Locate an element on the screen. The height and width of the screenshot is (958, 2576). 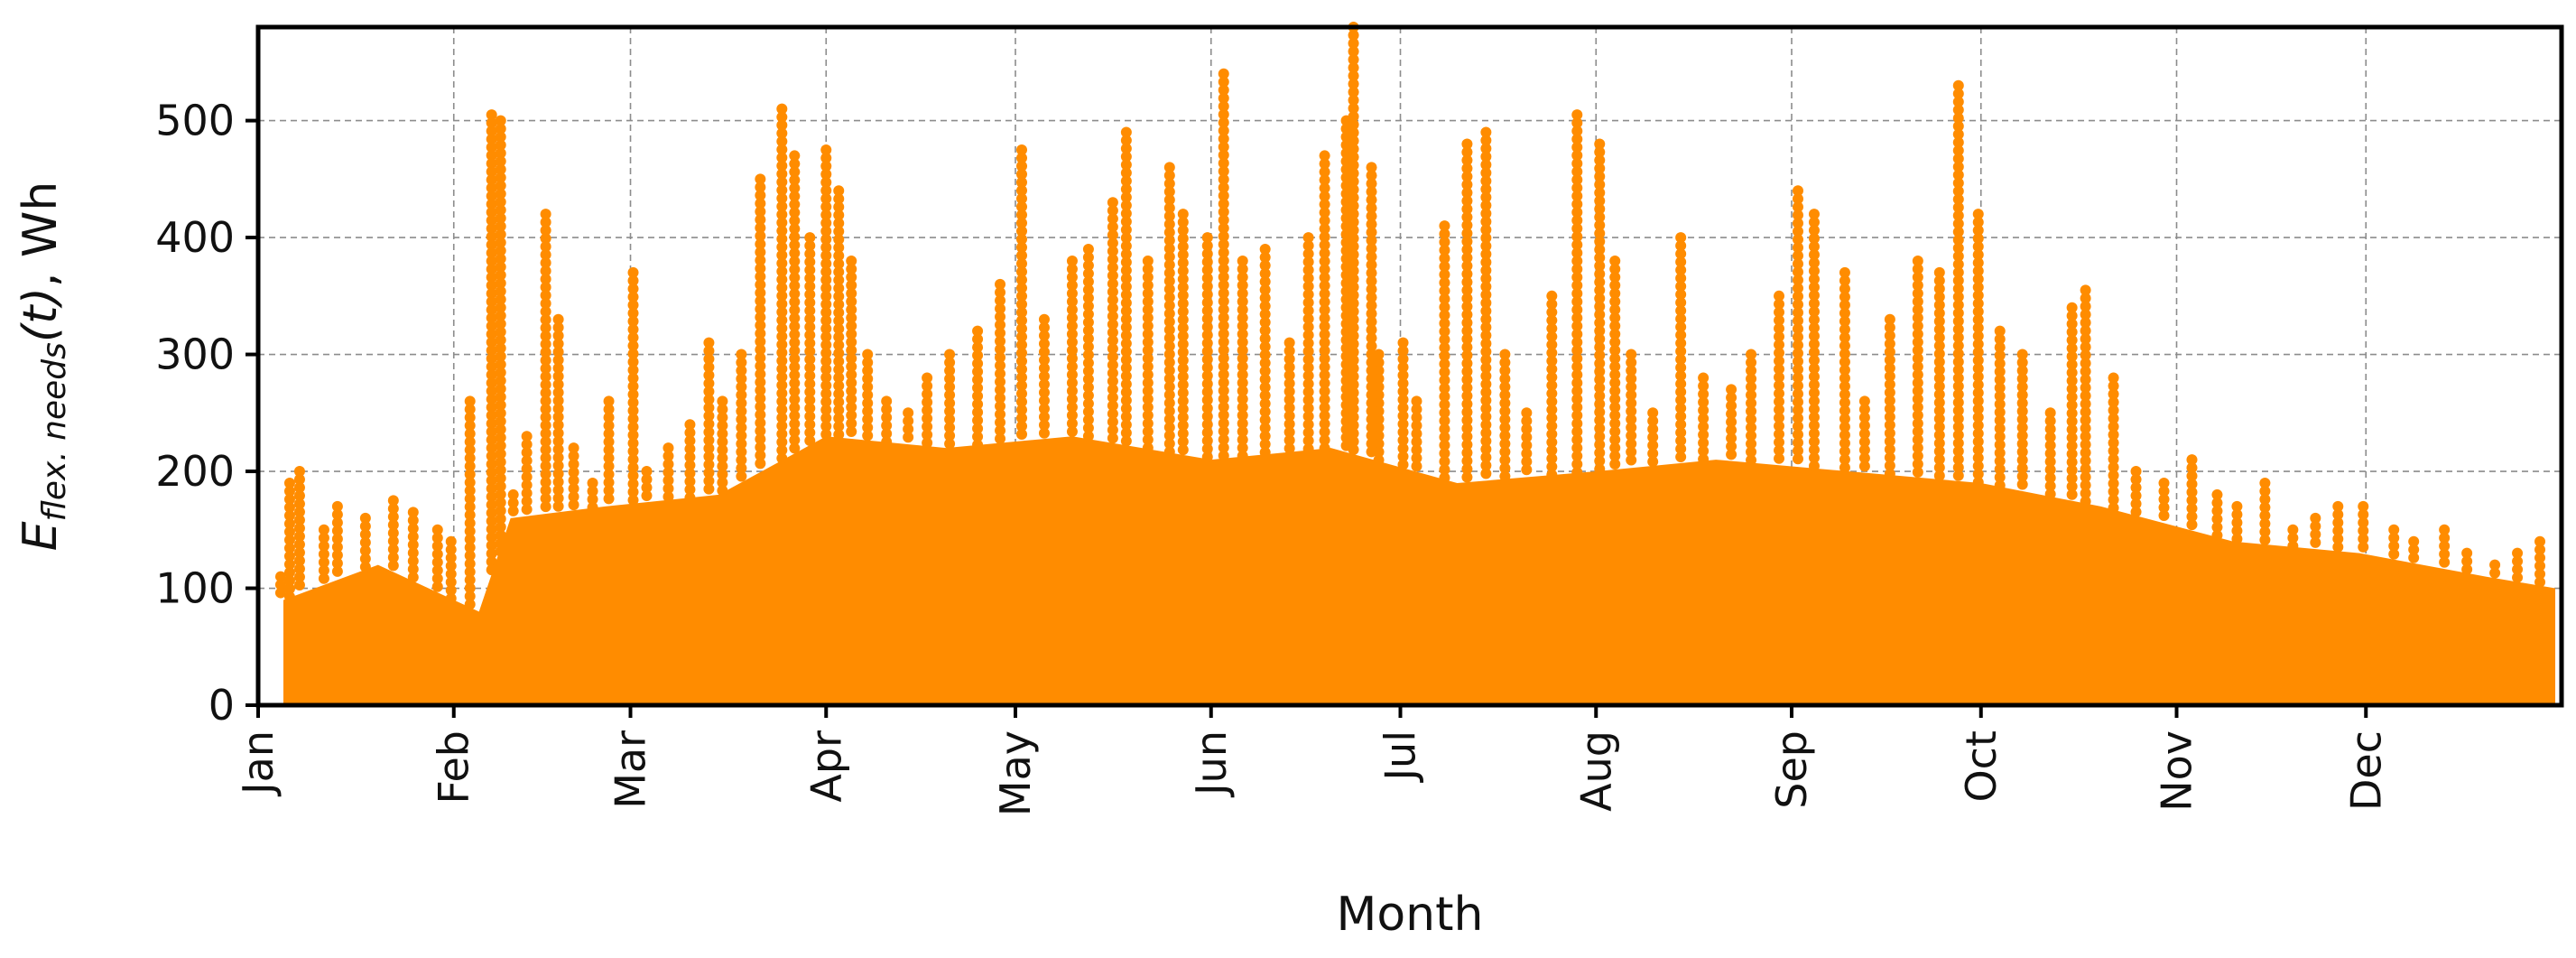
y-axis-title: Eflex. needs(t), Wh is located at coordinates (43, 367).